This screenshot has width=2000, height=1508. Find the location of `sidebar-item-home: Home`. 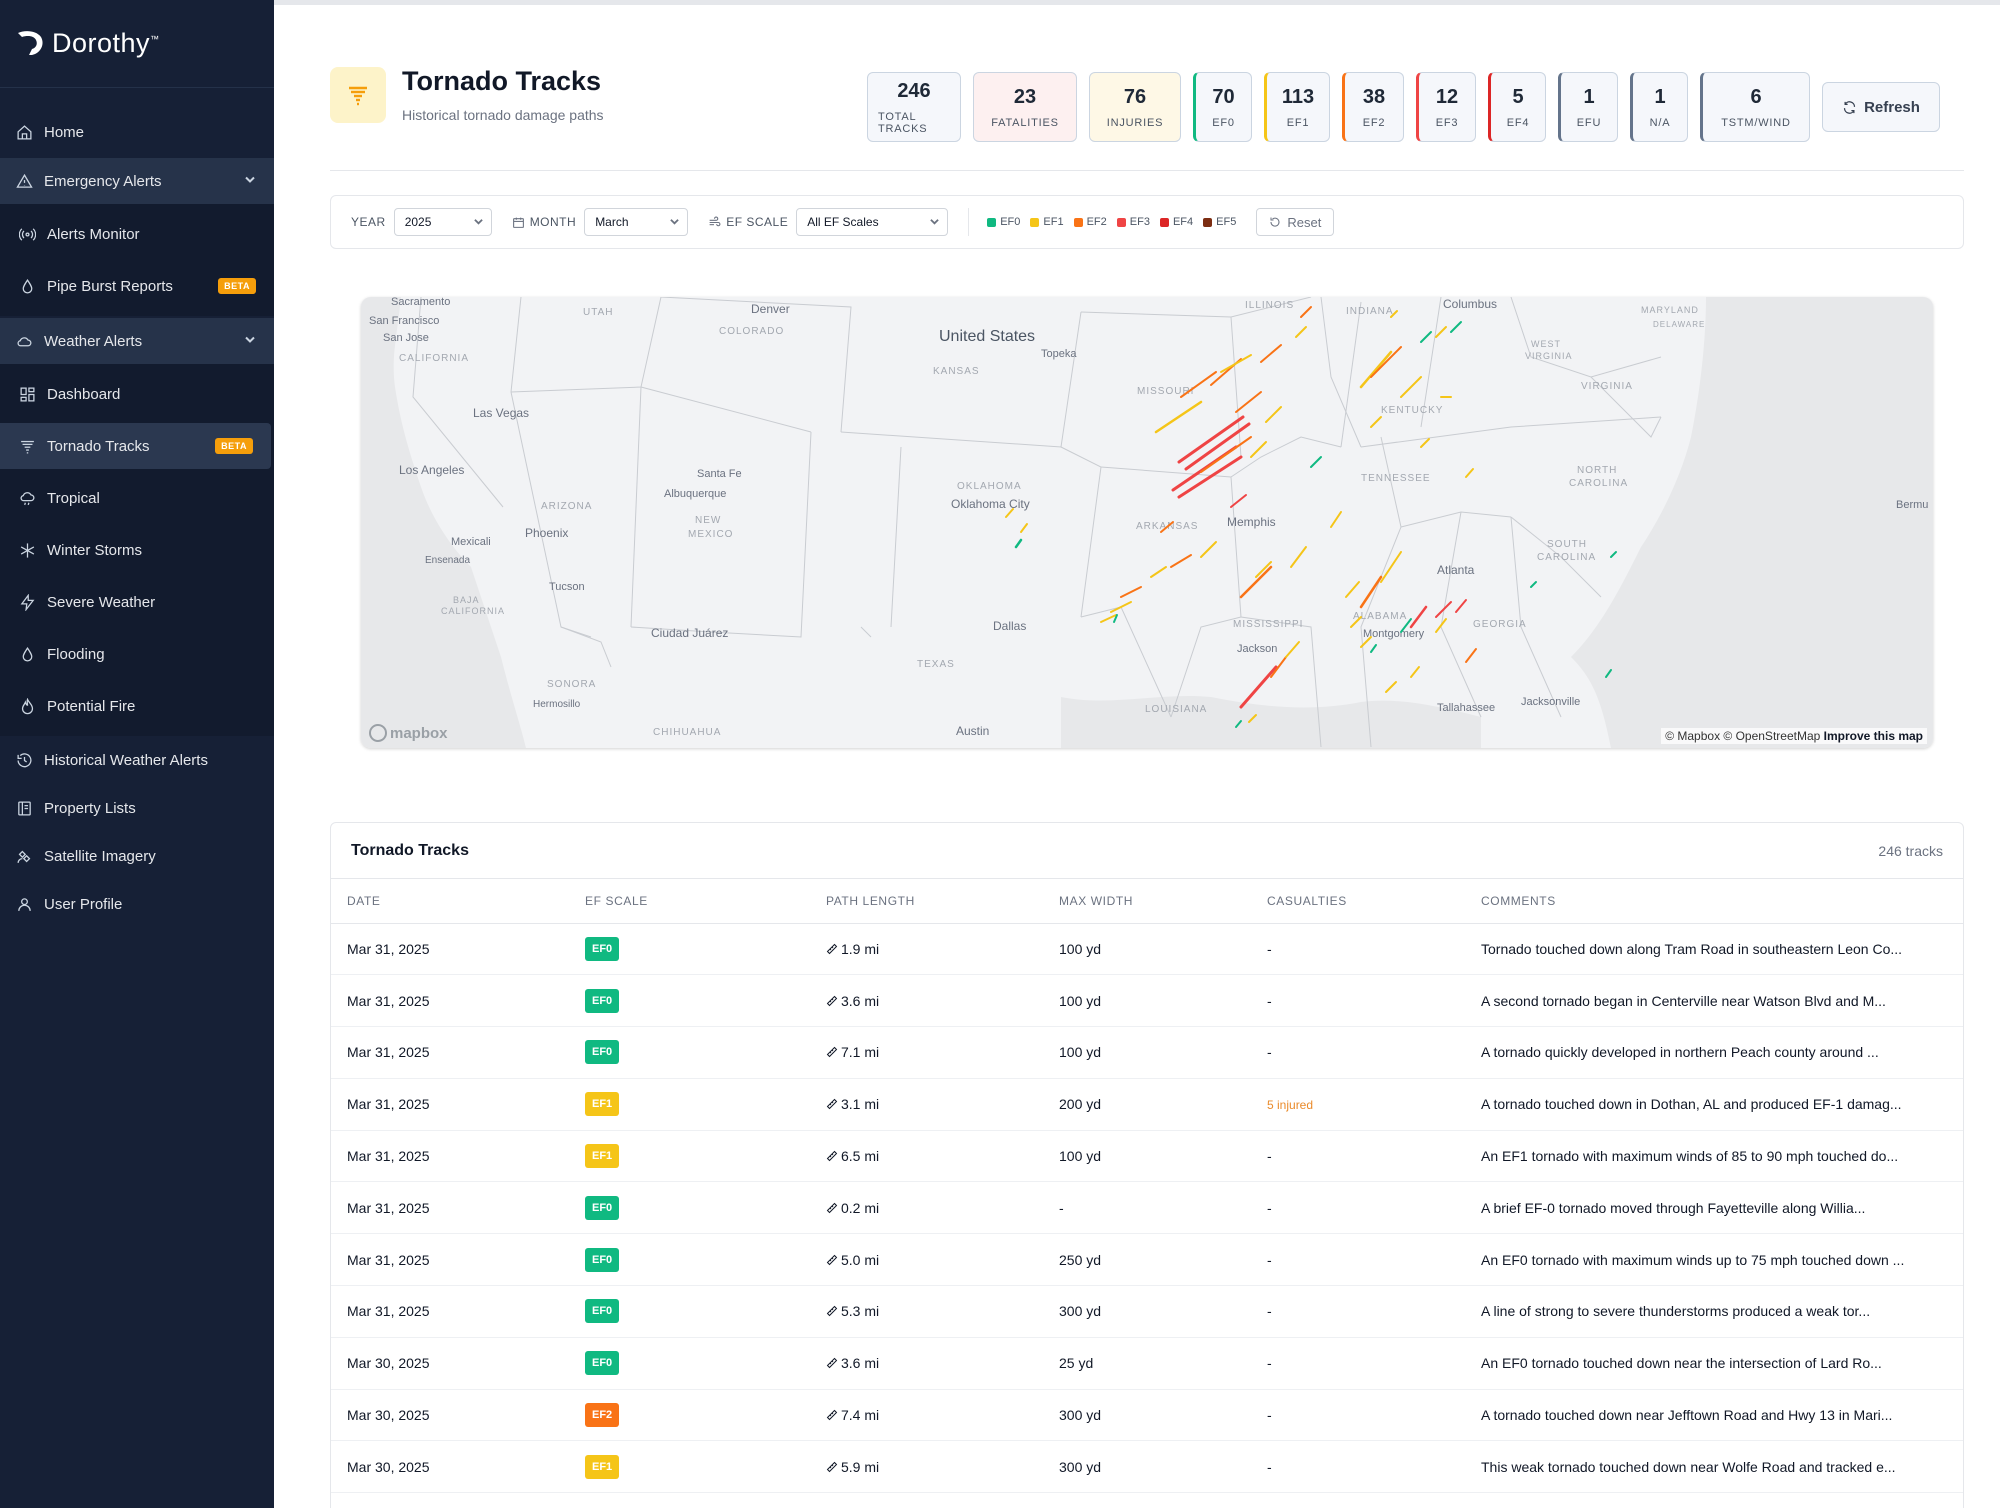

sidebar-item-home: Home is located at coordinates (137, 132).